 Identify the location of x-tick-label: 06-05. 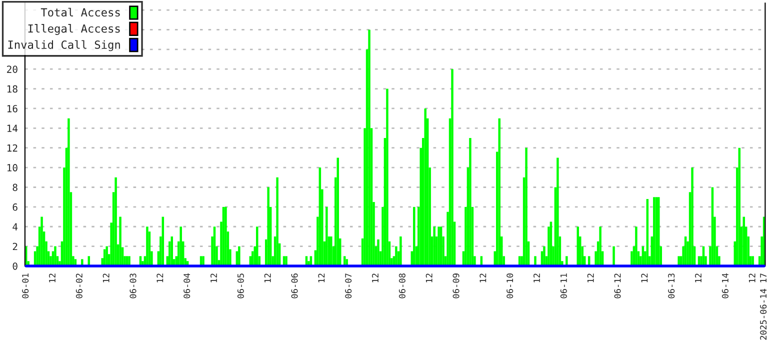
(240, 286).